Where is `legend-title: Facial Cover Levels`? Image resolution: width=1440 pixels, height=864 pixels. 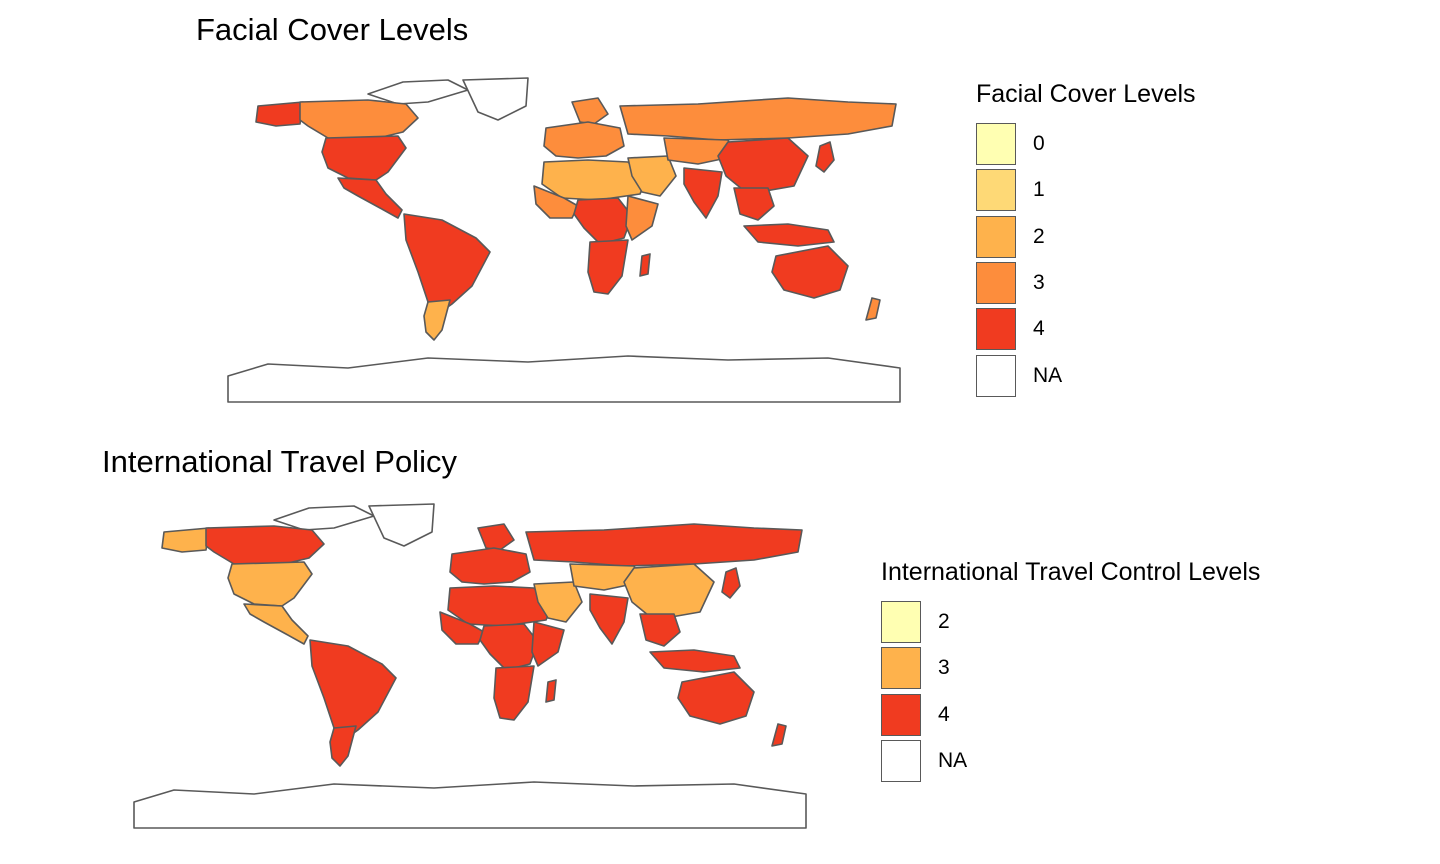
legend-title: Facial Cover Levels is located at coordinates (1086, 94).